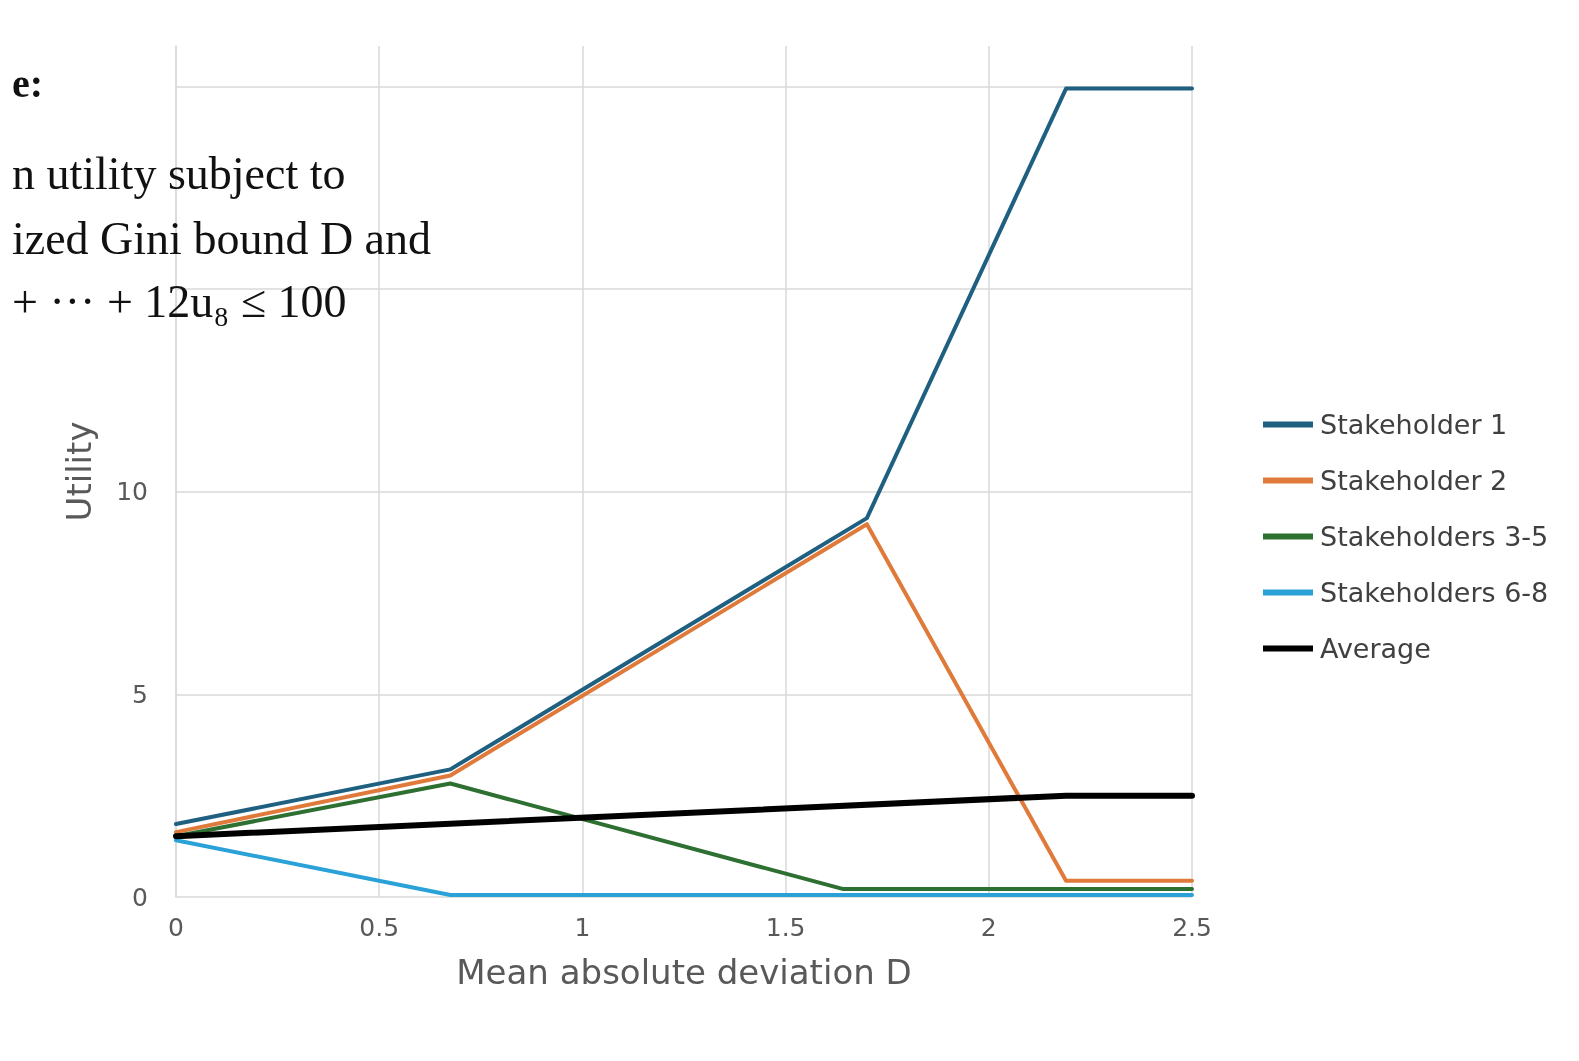 The image size is (1579, 1061). Describe the element at coordinates (176, 927) in the screenshot. I see `x-tick-label: 0` at that location.